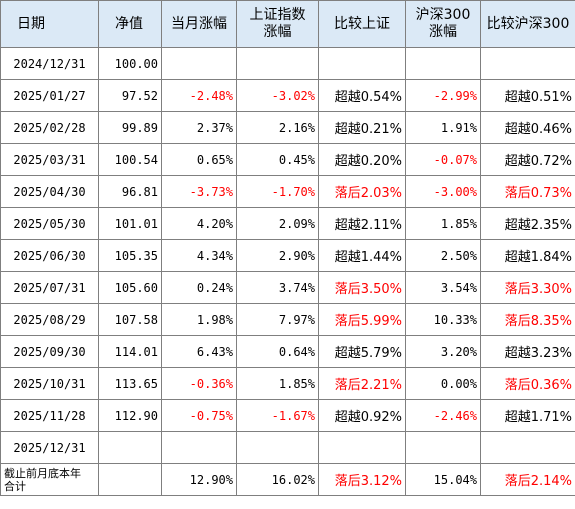 The width and height of the screenshot is (575, 509). Describe the element at coordinates (527, 24) in the screenshot. I see `header-compare-hs300: 比较沪深300` at that location.